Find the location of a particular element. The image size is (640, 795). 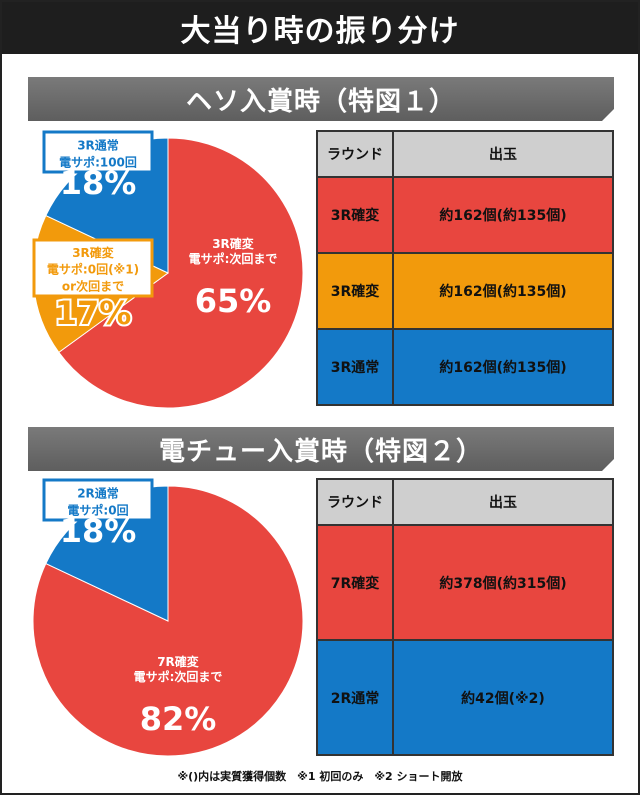

row-round: 7R確変 is located at coordinates (355, 582).